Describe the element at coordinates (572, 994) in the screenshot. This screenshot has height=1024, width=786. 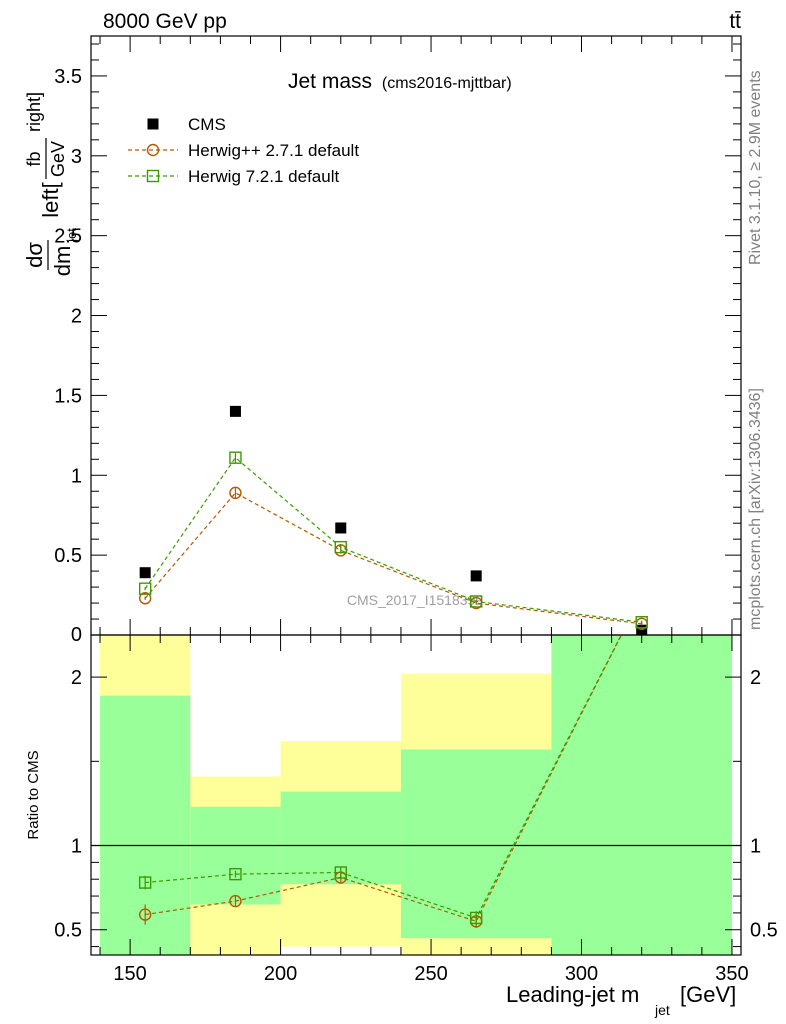
I see `x-label-main: Leading-jet m` at that location.